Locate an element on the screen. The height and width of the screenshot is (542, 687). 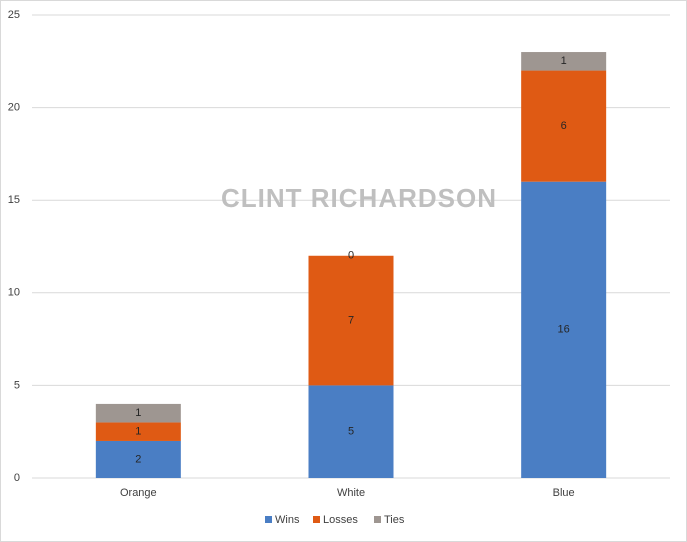
data-label: 7 is located at coordinates (351, 320).